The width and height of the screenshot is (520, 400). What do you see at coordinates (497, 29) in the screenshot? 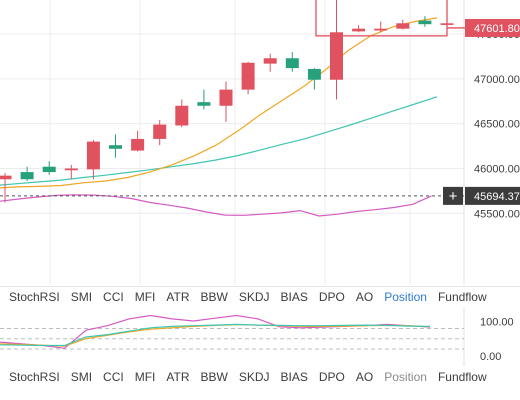
I see `current-price-label: 47601.80` at bounding box center [497, 29].